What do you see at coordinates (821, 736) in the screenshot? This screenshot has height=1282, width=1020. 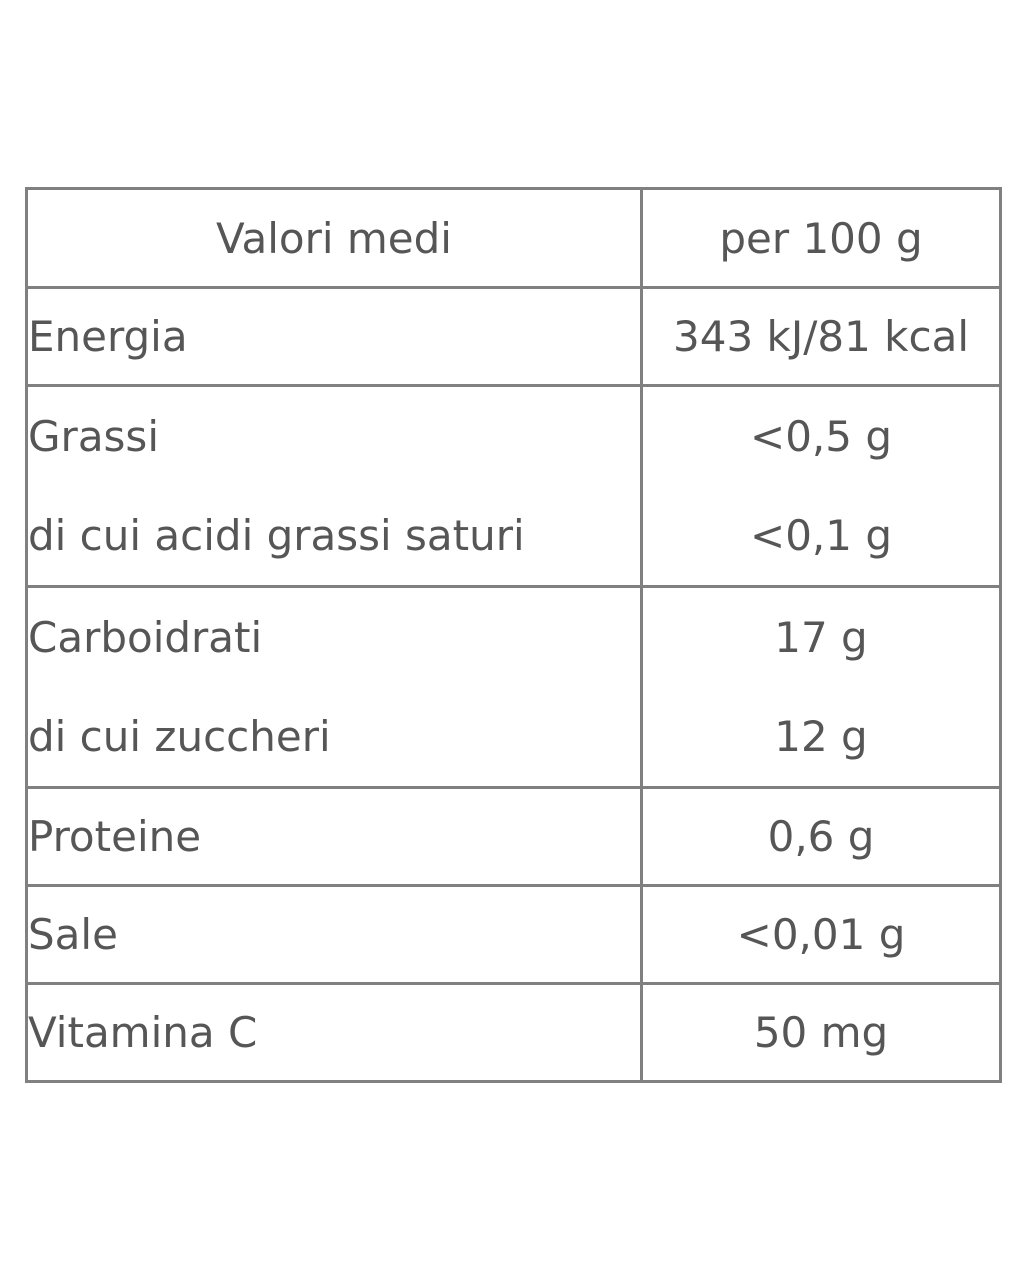 I see `nutrient-value: 12 g` at bounding box center [821, 736].